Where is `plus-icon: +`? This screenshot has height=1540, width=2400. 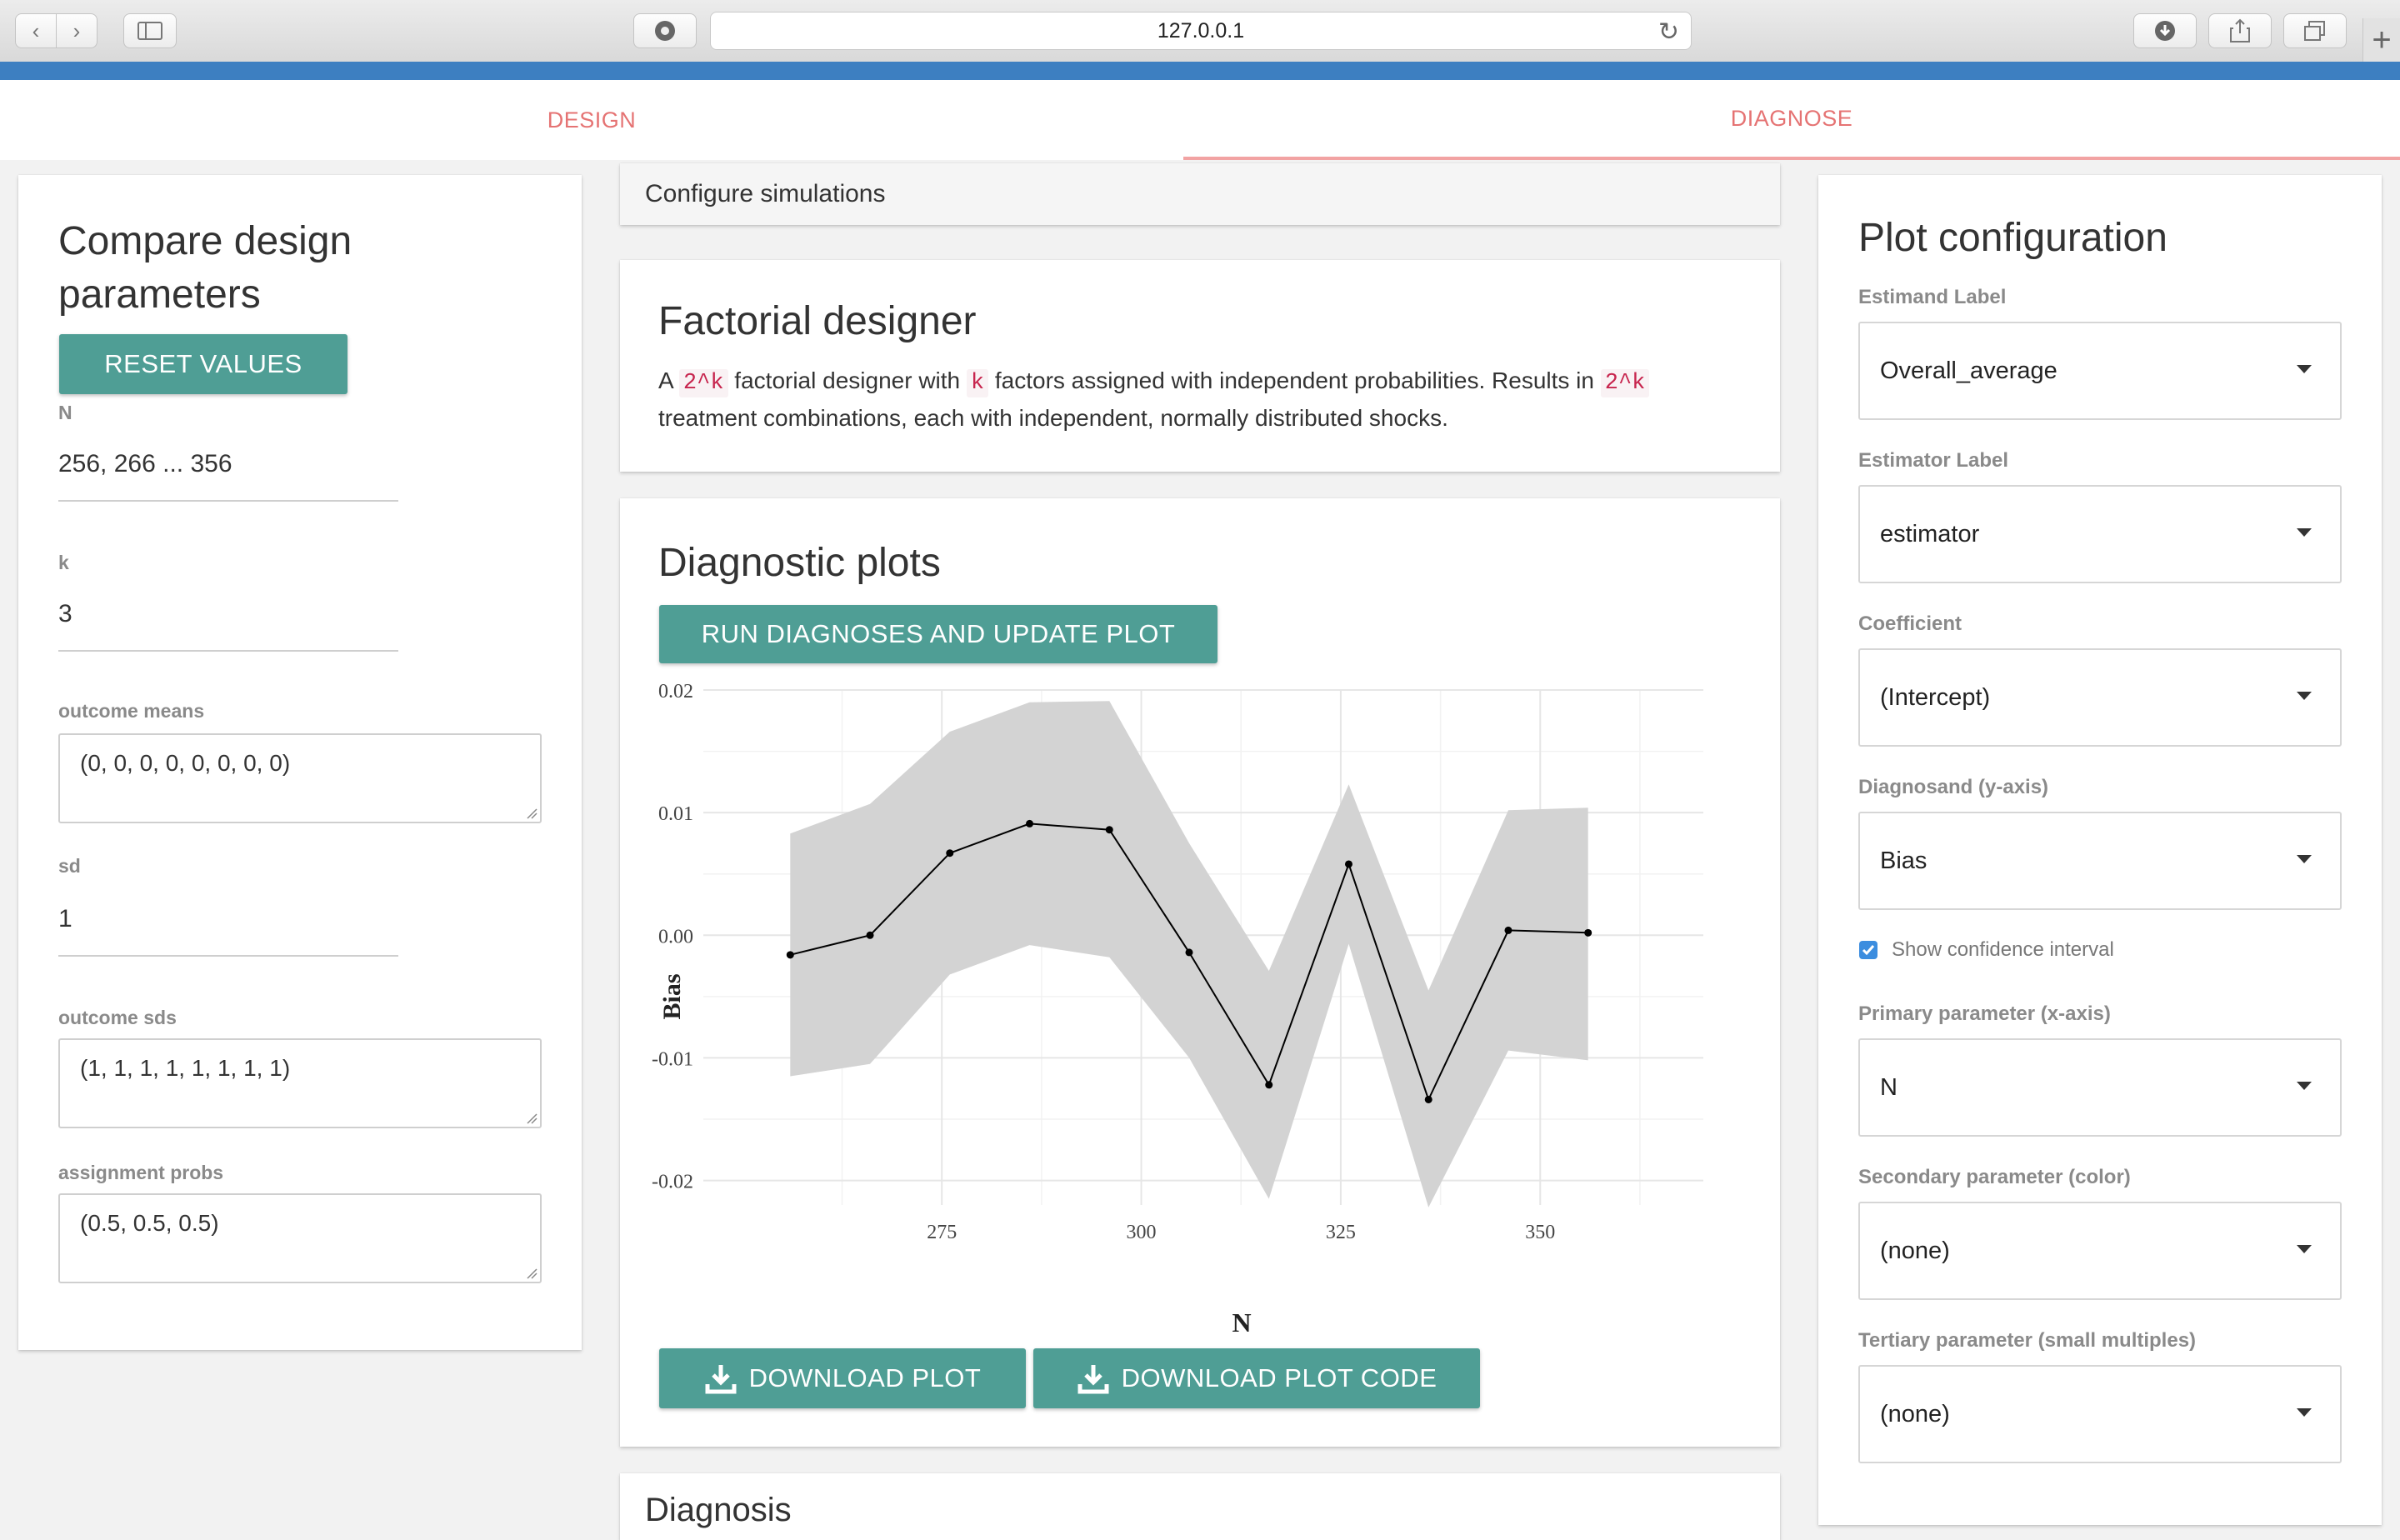
plus-icon: + is located at coordinates (2382, 39).